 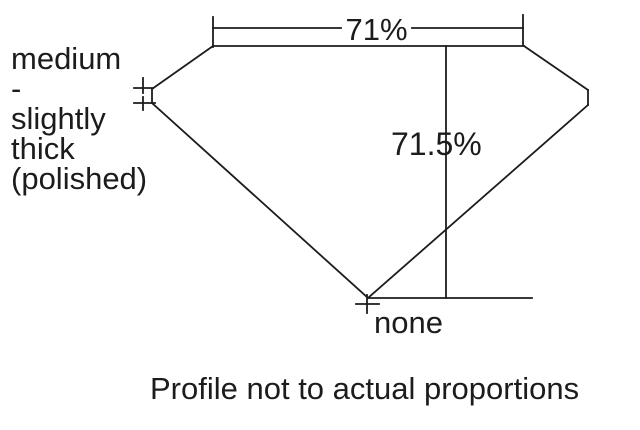 I want to click on depth-label: 71.5%, so click(x=436, y=144).